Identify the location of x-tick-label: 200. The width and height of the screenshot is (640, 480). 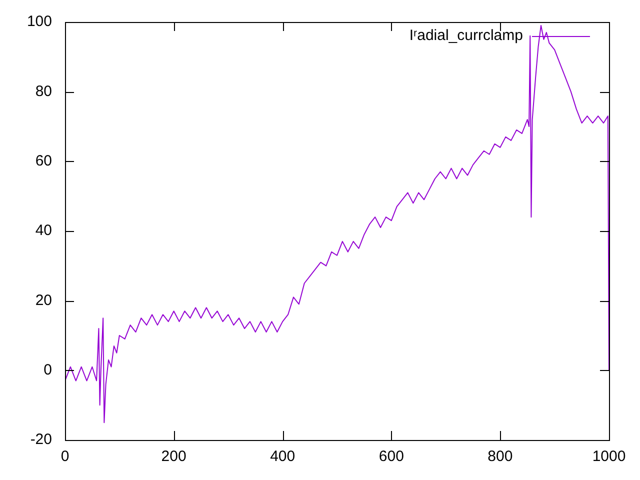
(173, 457).